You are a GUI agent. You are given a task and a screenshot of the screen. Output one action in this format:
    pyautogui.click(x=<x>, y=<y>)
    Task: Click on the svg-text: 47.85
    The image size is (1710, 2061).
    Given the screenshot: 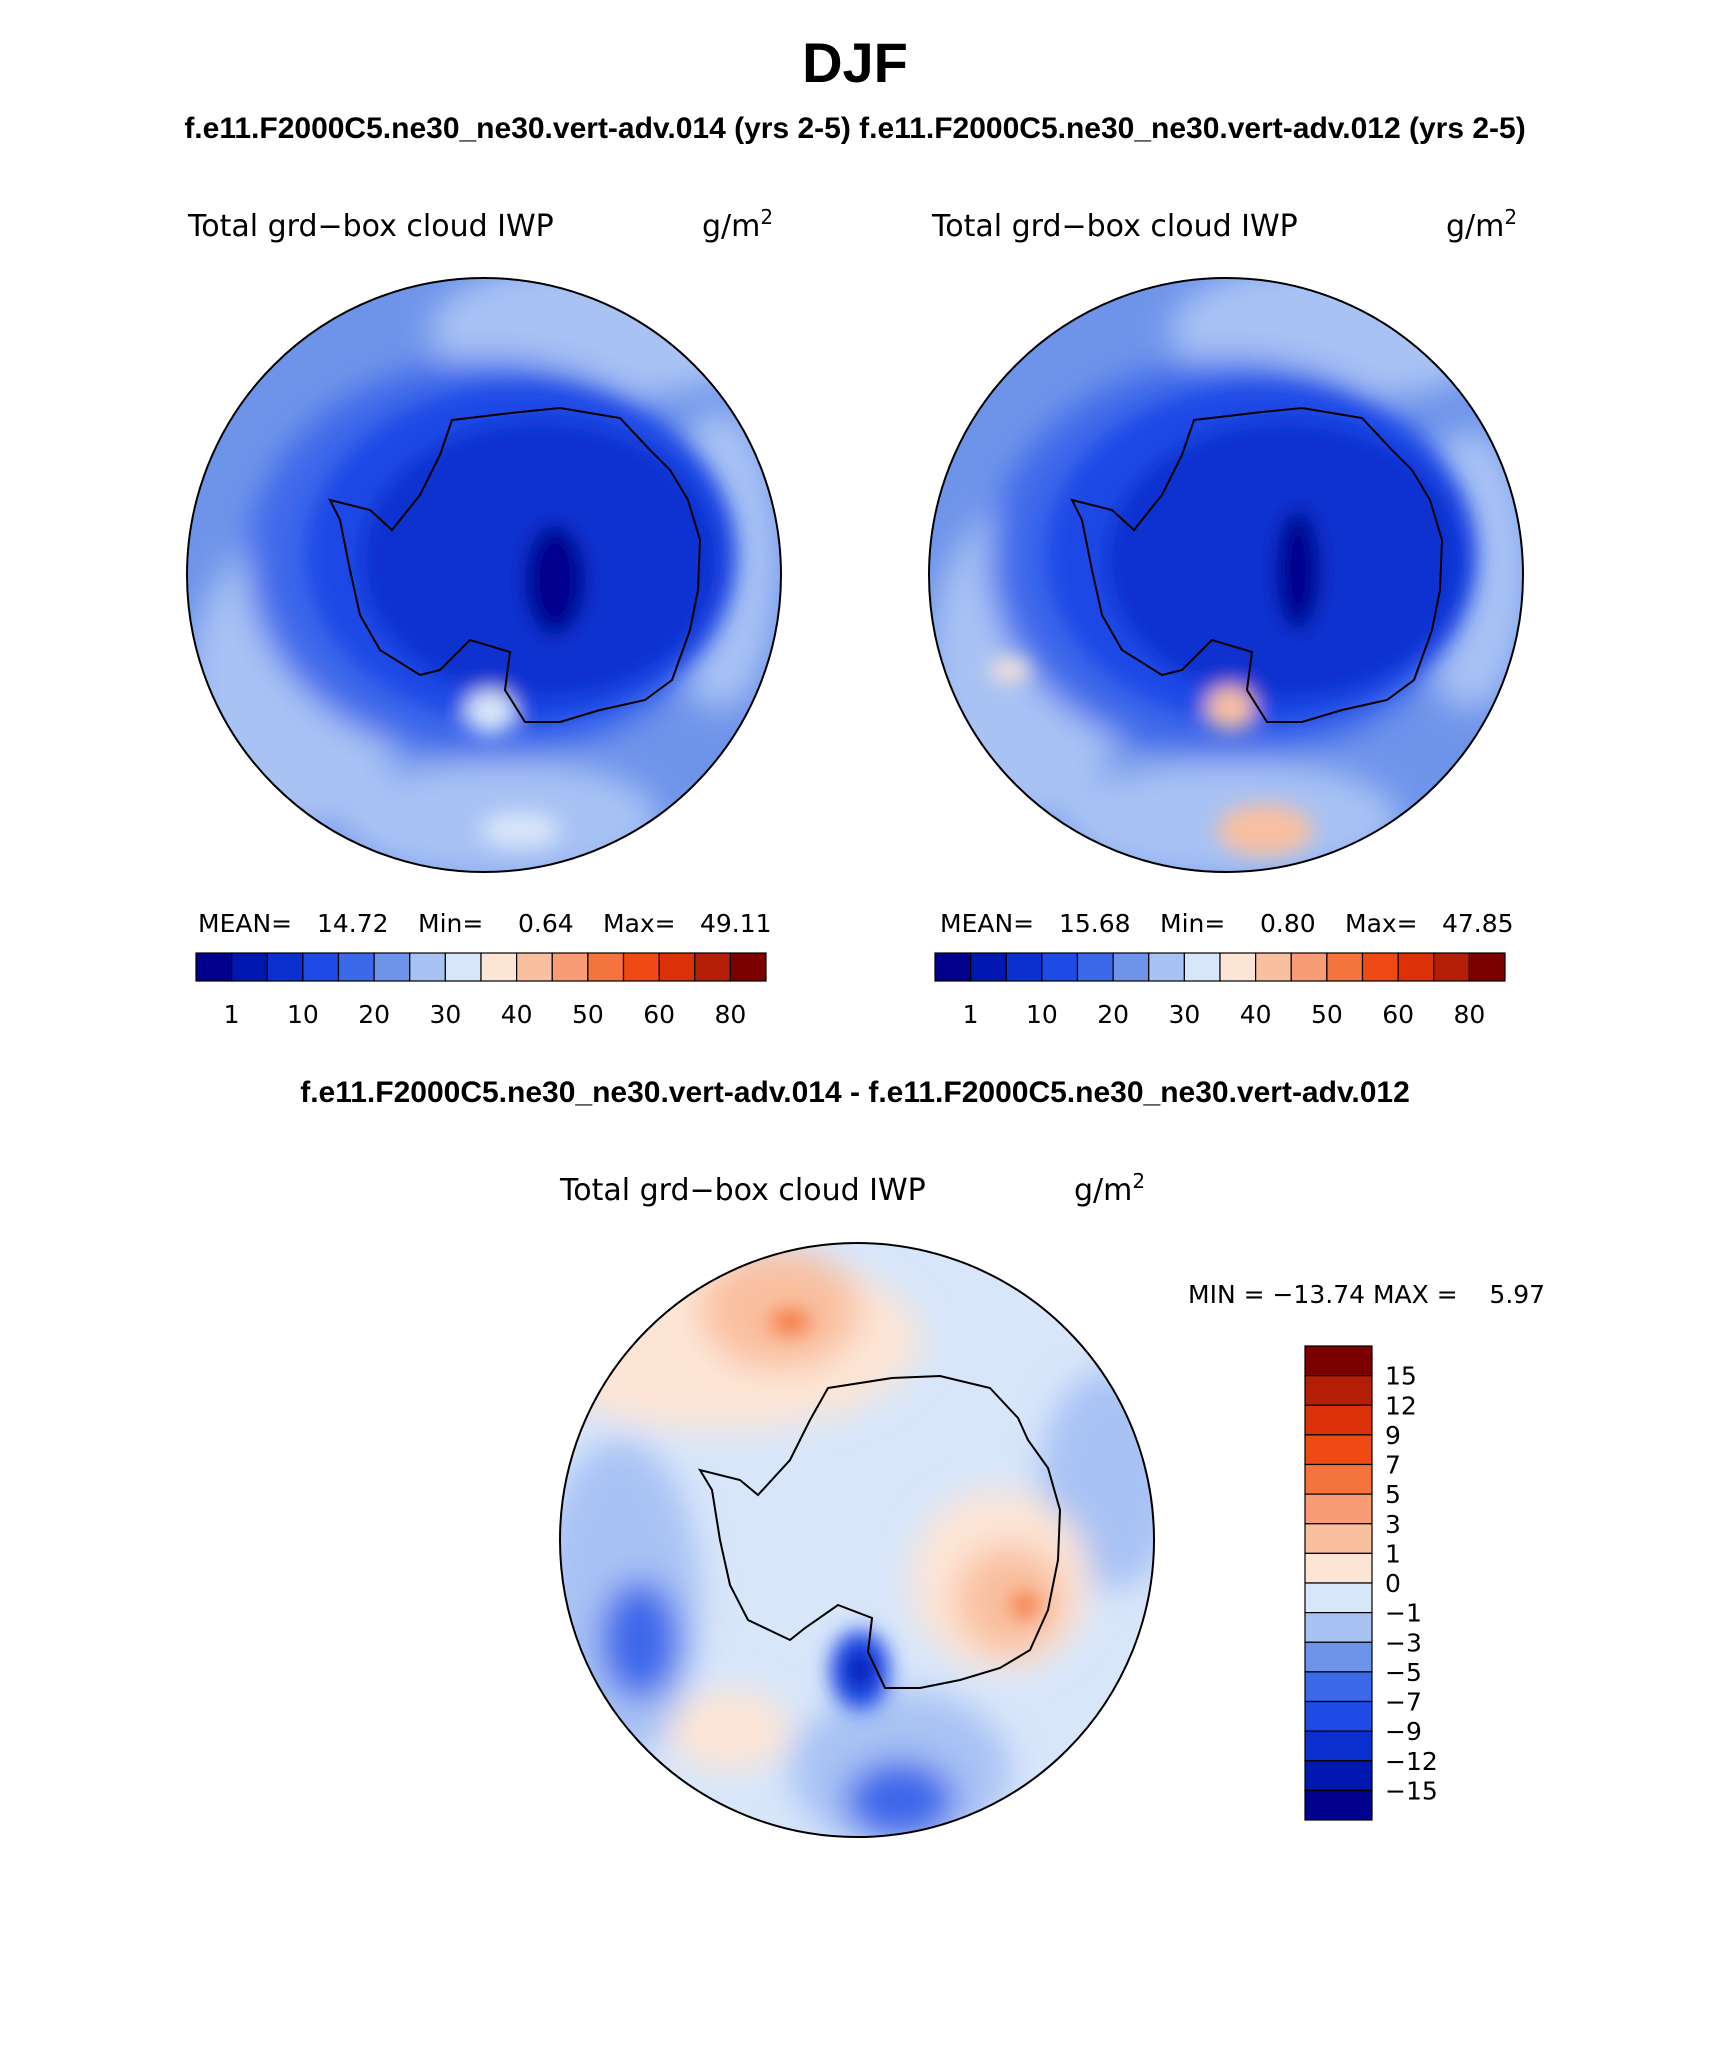 What is the action you would take?
    pyautogui.click(x=1478, y=923)
    